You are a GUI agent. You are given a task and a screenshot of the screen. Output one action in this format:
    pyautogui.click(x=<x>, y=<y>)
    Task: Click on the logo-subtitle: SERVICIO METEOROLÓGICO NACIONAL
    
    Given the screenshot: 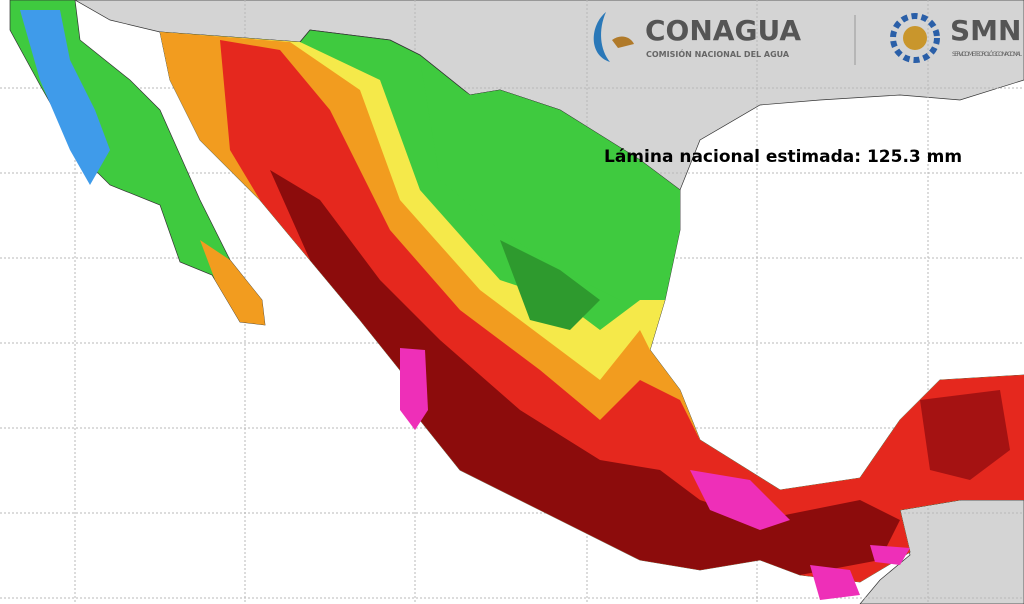 What is the action you would take?
    pyautogui.click(x=987, y=54)
    